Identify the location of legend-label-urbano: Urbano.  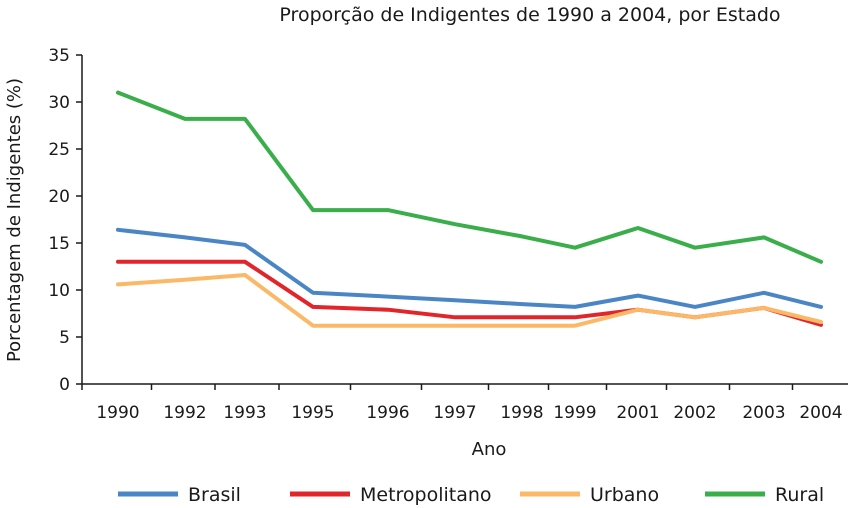
(624, 495).